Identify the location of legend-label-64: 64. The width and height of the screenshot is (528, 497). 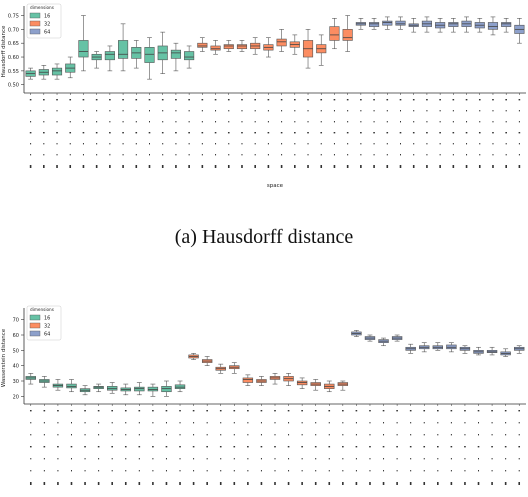
(47, 33).